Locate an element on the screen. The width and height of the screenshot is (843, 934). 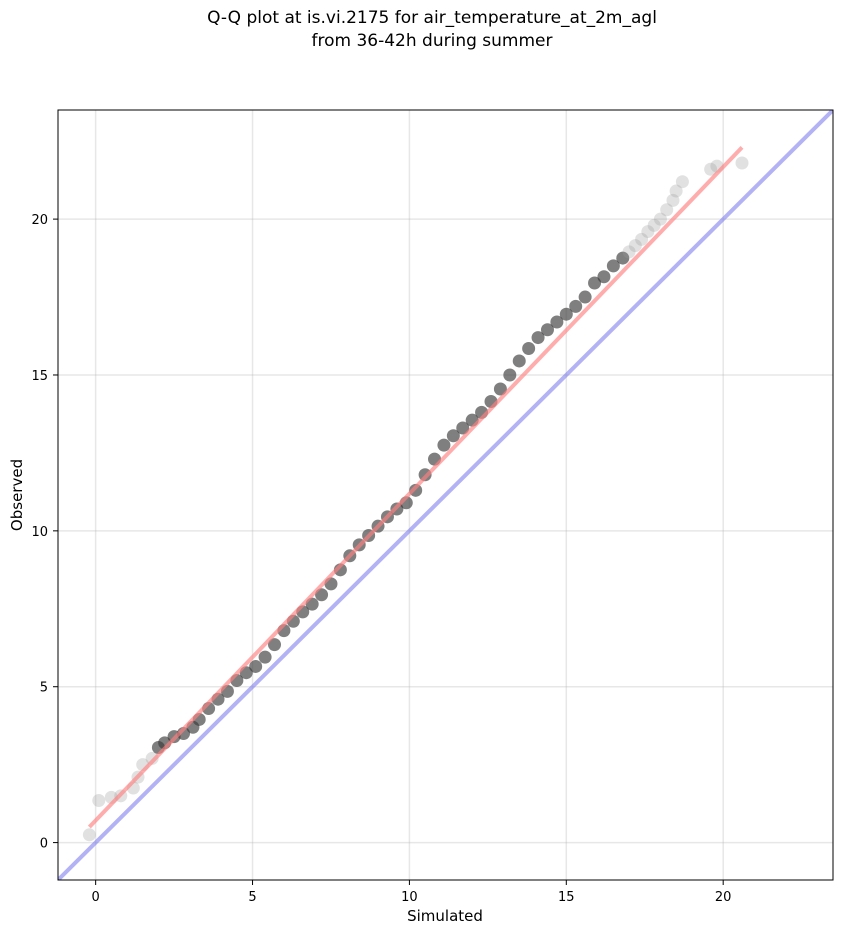
x-axis-ticks: 0 5 10 15 20 is located at coordinates (412, 892).